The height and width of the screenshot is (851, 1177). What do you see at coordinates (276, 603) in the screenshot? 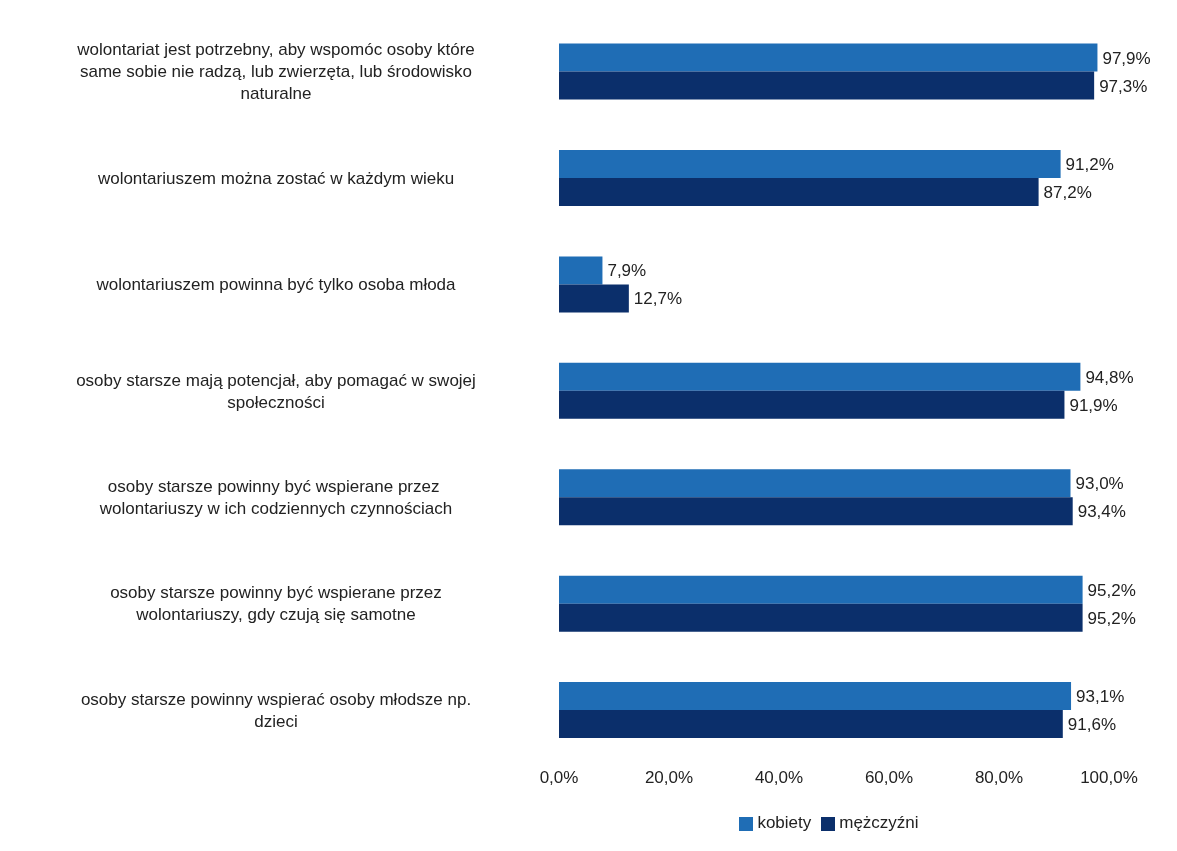
I see `y-tick-label: osoby starsze powinny być wspierane przez wolontariuszy, gdy czują się samotne` at bounding box center [276, 603].